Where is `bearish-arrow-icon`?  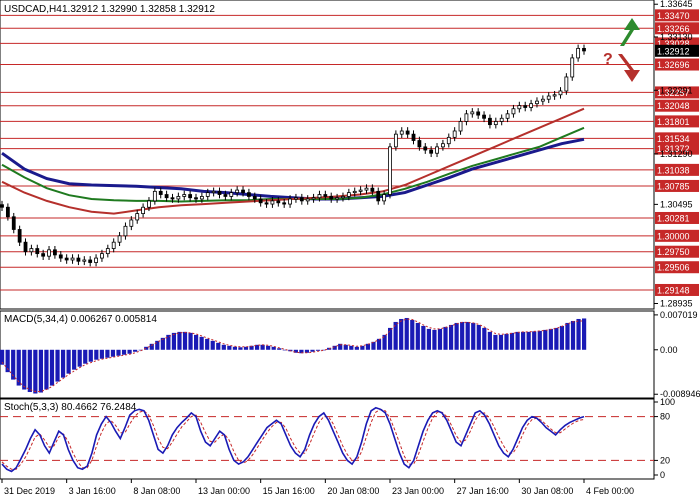
bearish-arrow-icon is located at coordinates (629, 68).